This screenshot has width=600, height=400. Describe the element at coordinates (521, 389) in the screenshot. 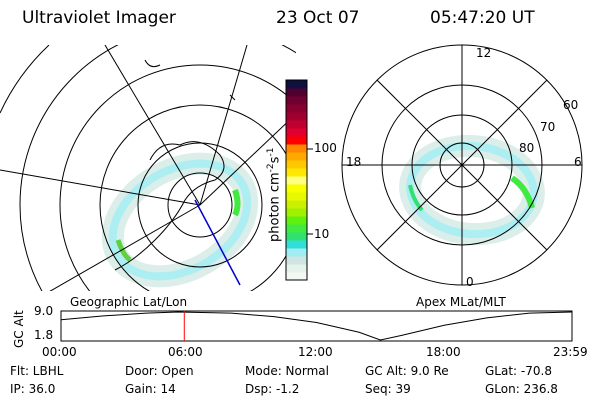

I see `status-field: GLon: 236.8` at that location.